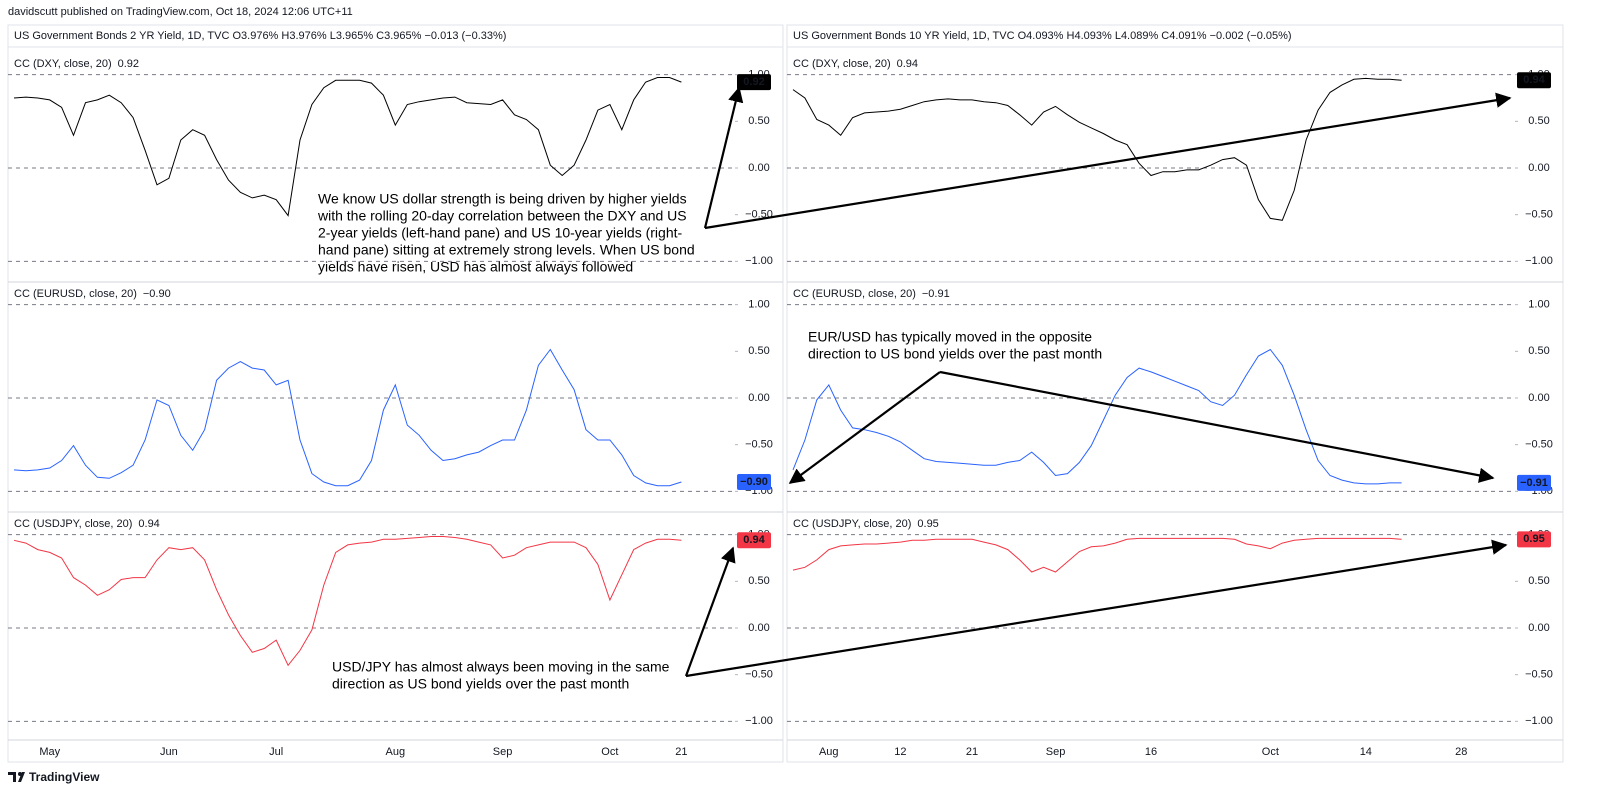 The width and height of the screenshot is (1600, 810). I want to click on x-tick-label: Jun, so click(169, 752).